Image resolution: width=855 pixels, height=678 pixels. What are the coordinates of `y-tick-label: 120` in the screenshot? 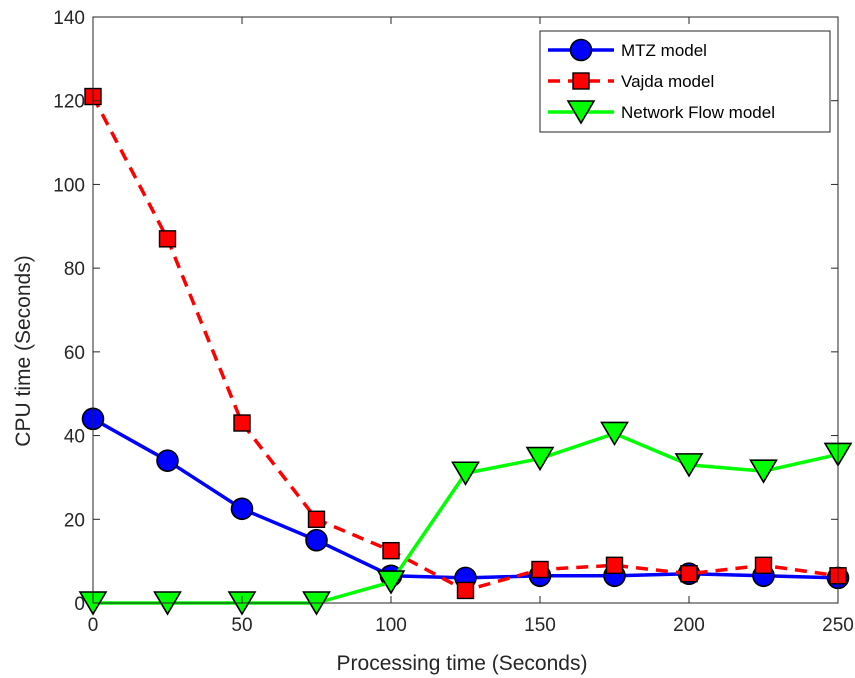 It's located at (69, 102).